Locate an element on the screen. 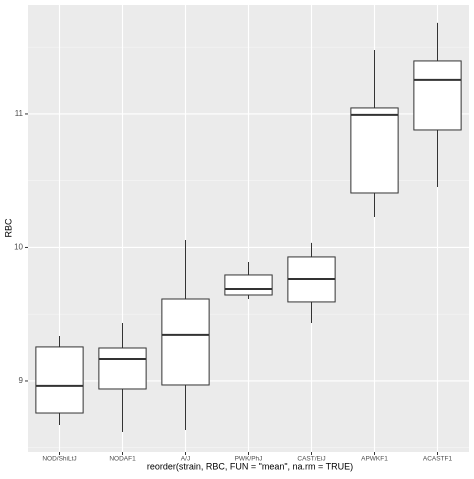 The height and width of the screenshot is (479, 474). x-tick-label: ACASTF1 is located at coordinates (438, 459).